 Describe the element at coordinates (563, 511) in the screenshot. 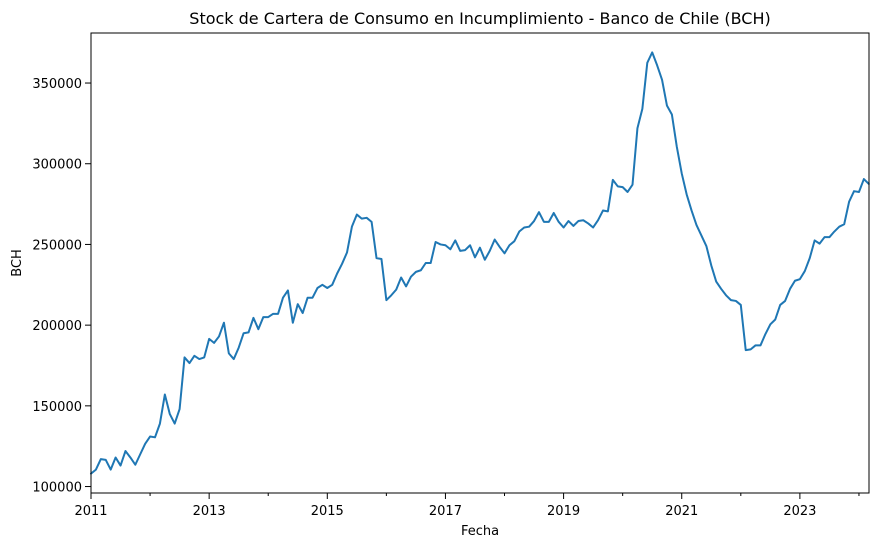

I see `x-tick-label: 2019` at that location.